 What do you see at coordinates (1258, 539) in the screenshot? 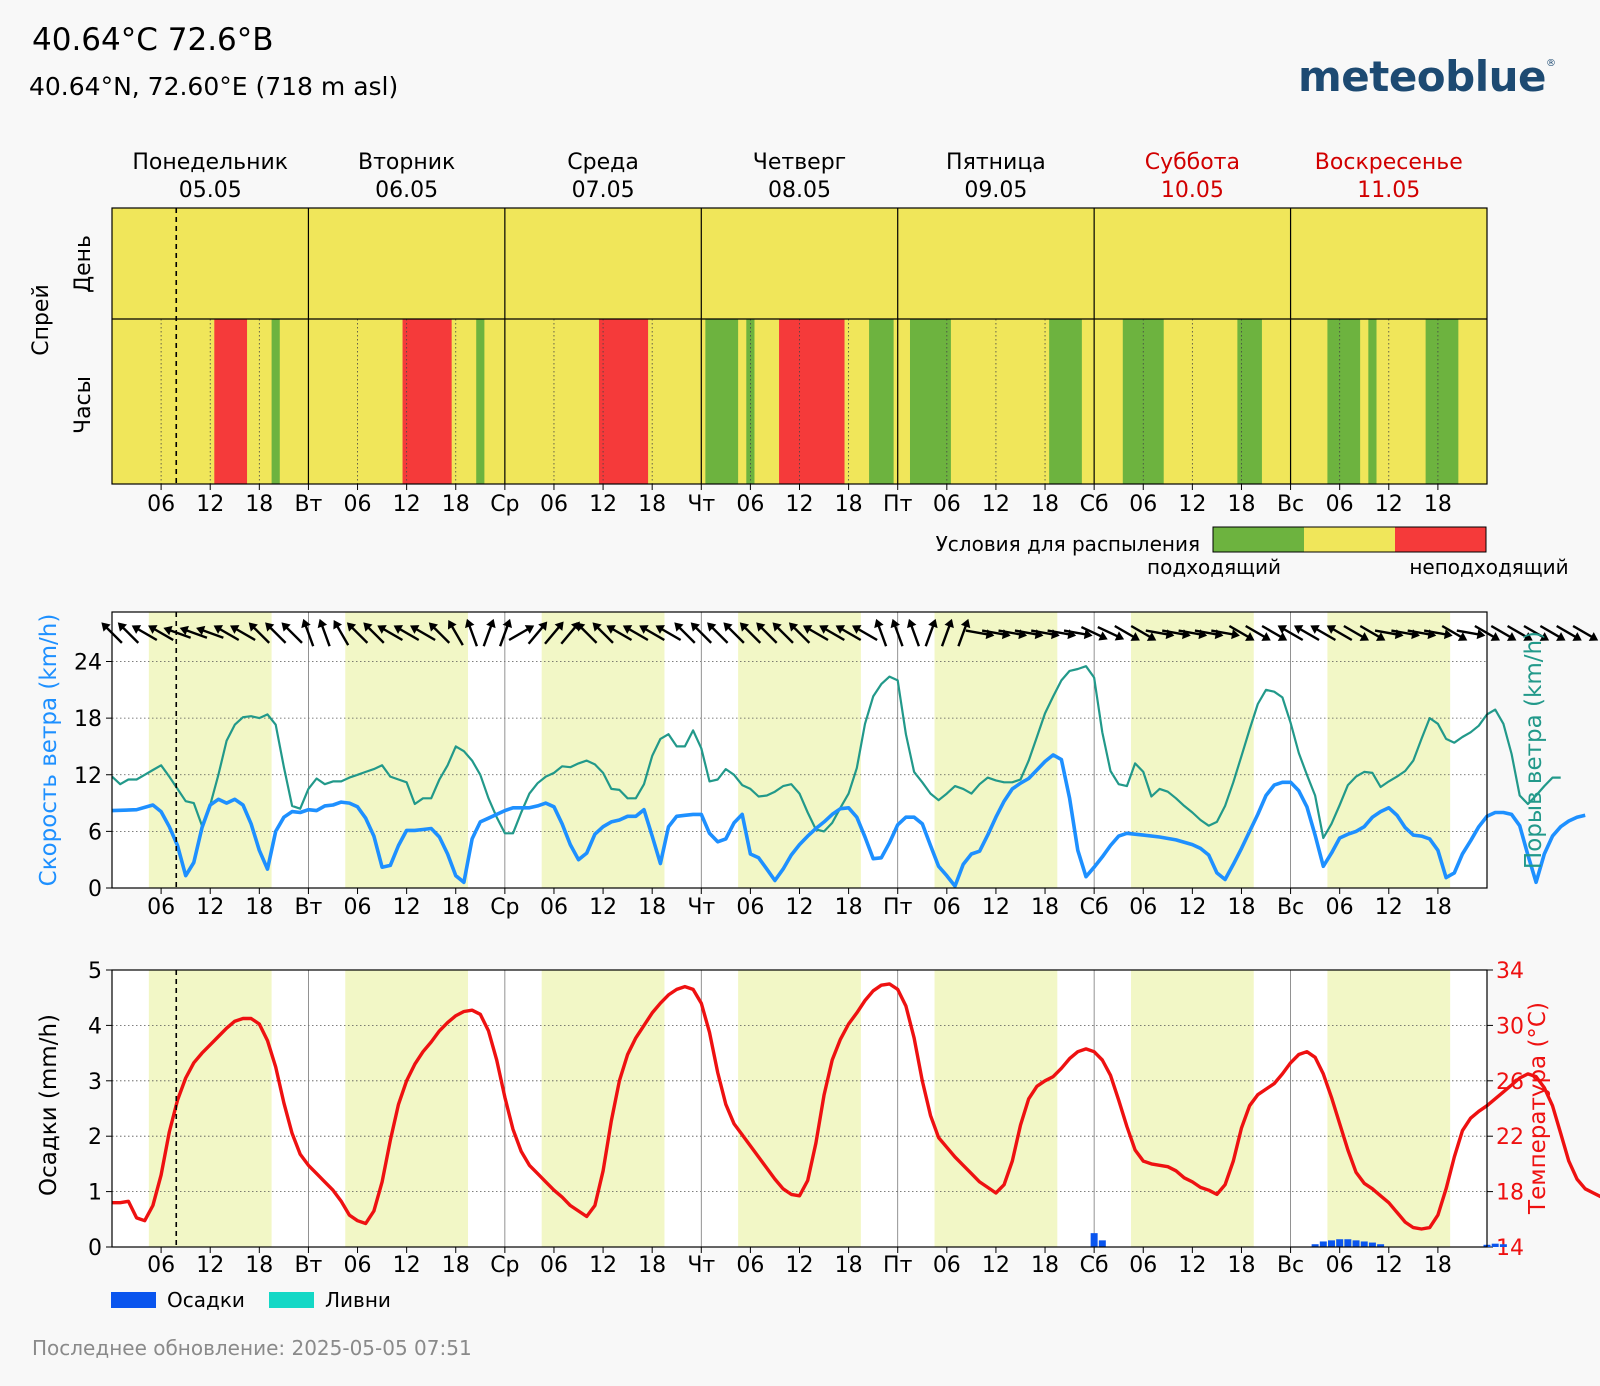
I see `legend-swatch-good` at bounding box center [1258, 539].